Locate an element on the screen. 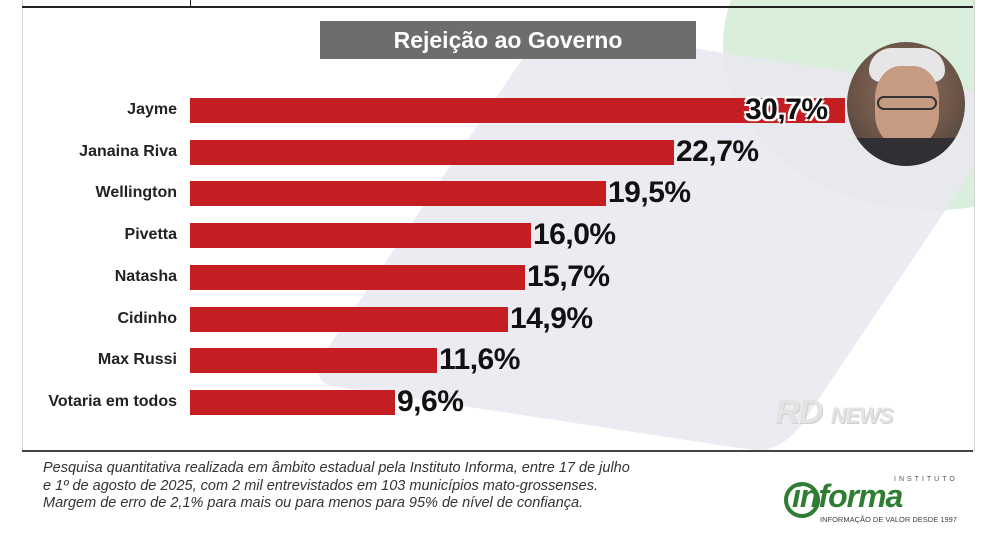 This screenshot has height=546, width=991. category-label: Jayme is located at coordinates (152, 109).